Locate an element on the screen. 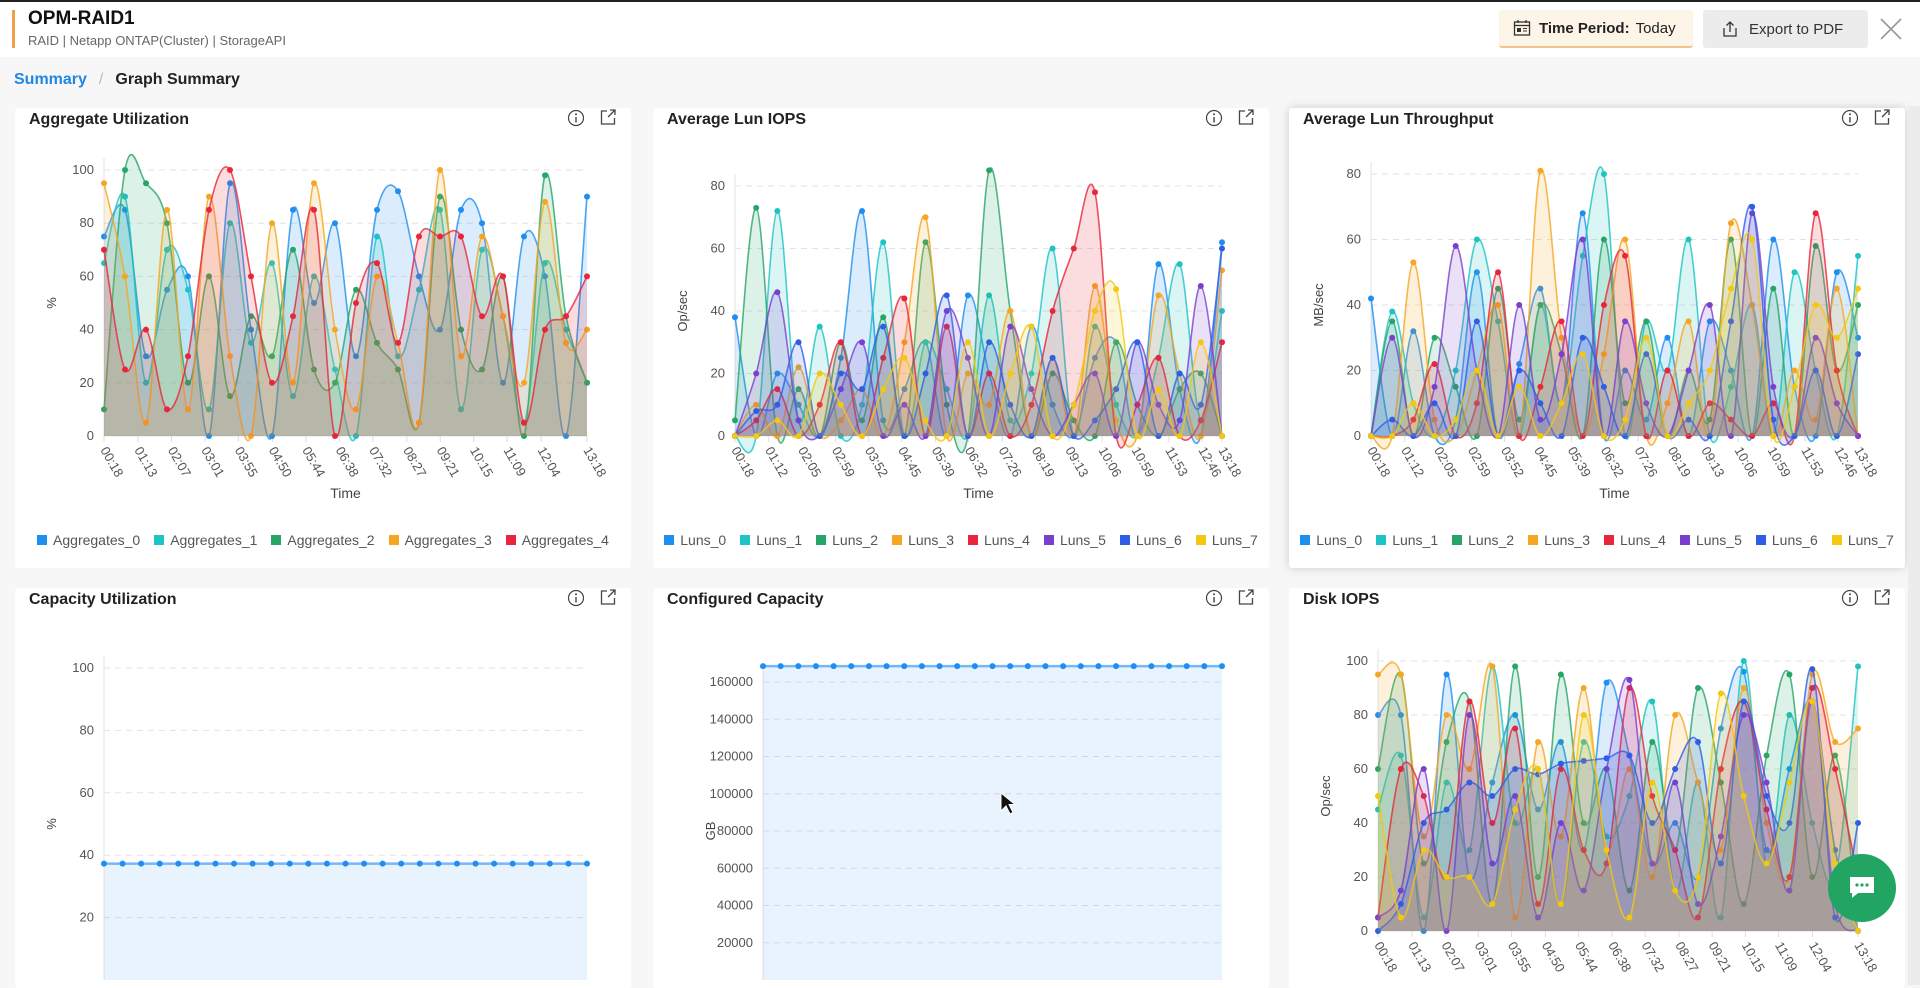 This screenshot has height=988, width=1920. export-pdf-button: Export to PDF is located at coordinates (1785, 29).